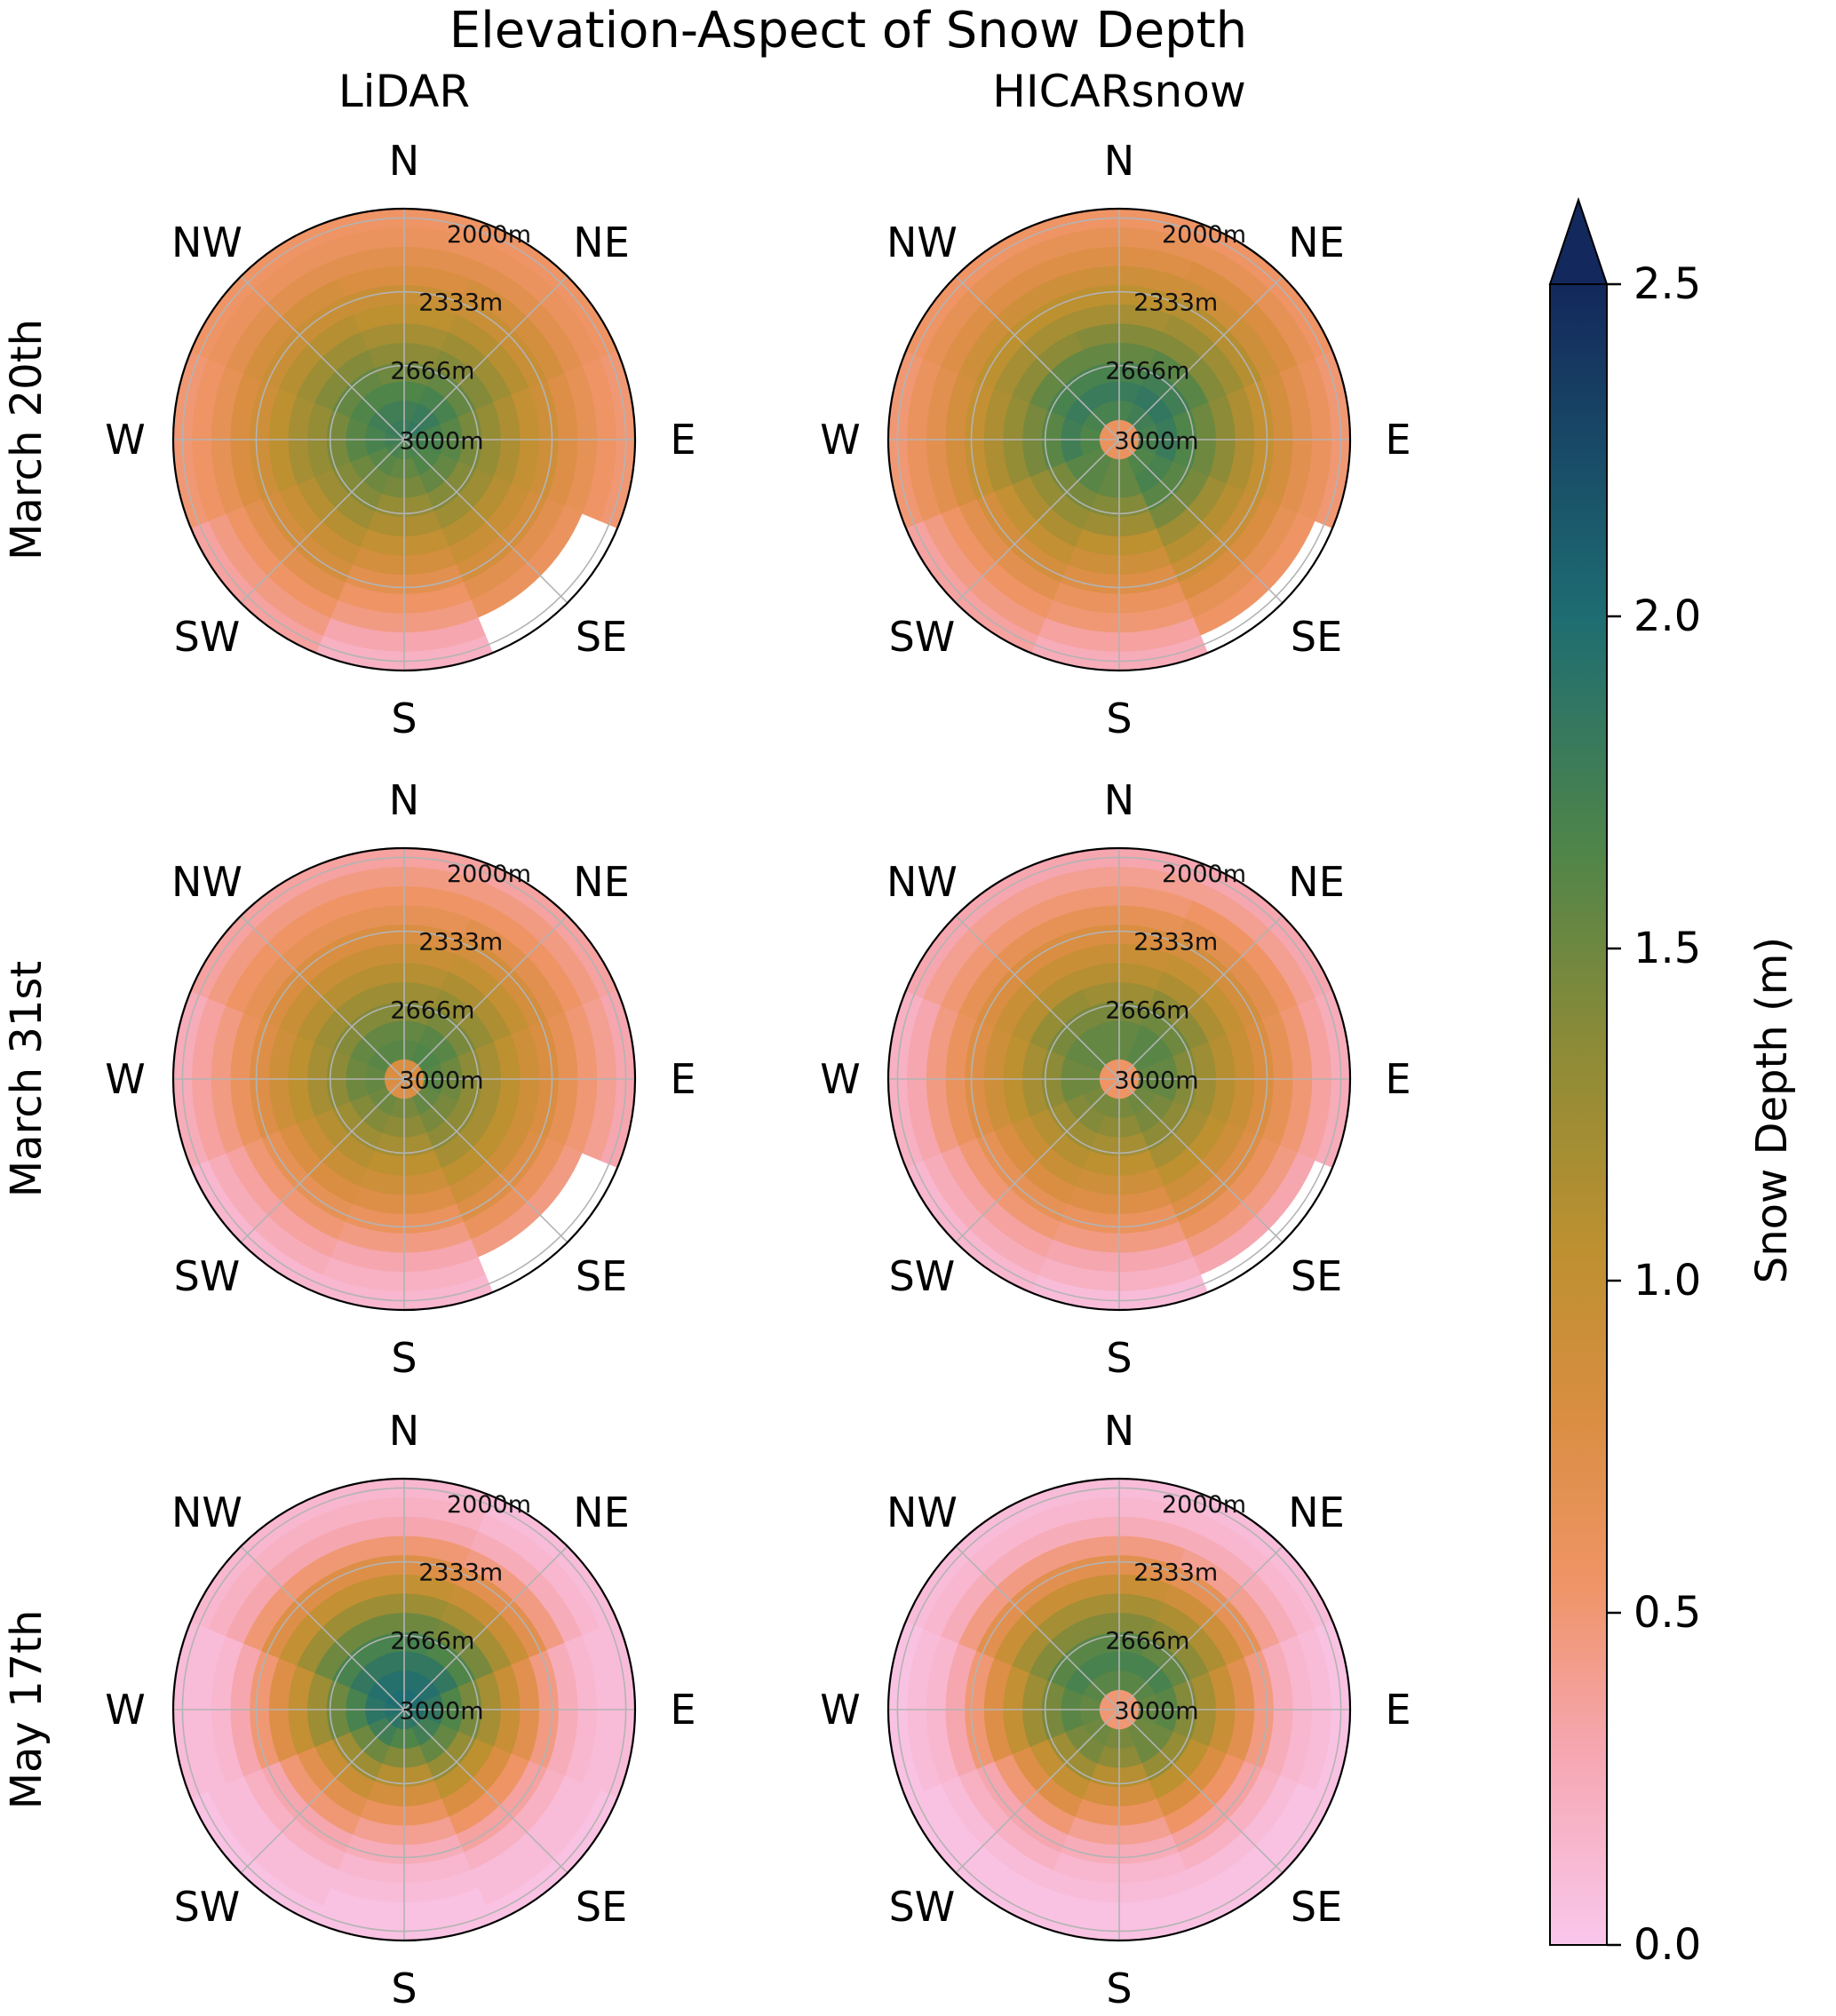 This screenshot has height=2016, width=1836. Describe the element at coordinates (1578, 1114) in the screenshot. I see `colorbar-gradient` at that location.